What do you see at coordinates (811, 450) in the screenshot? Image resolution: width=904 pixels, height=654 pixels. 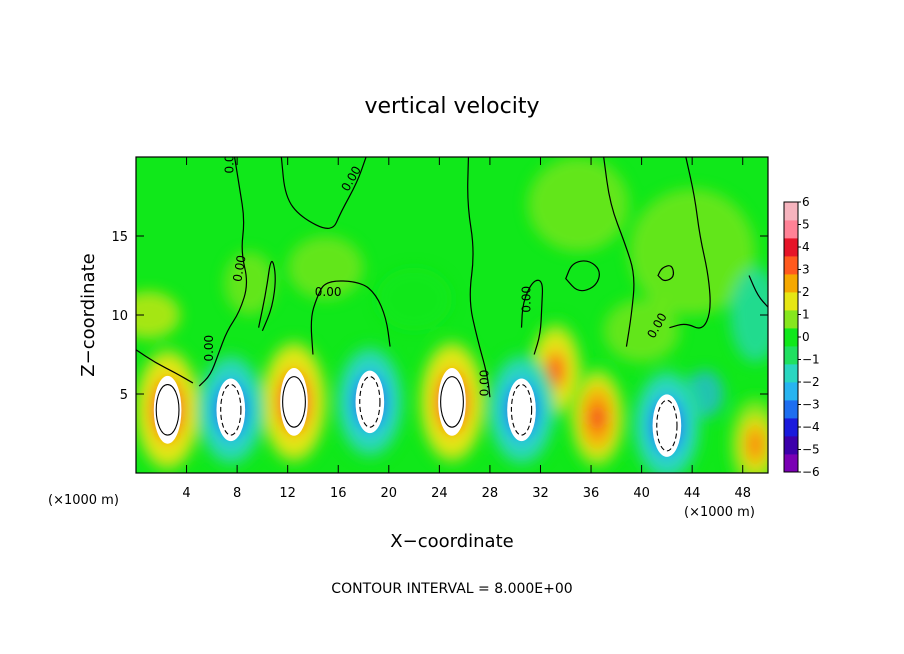 I see `colorbar-label: −5` at bounding box center [811, 450].